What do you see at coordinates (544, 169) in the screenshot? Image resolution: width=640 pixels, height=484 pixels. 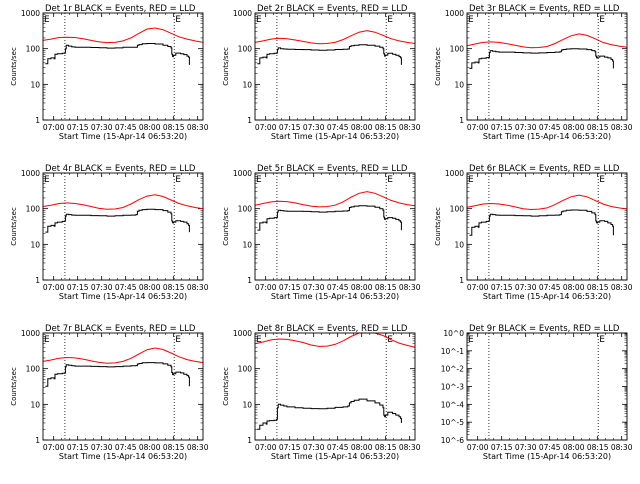 I see `panel-title: Det 6r BLACK = Events, RED = LLD` at bounding box center [544, 169].